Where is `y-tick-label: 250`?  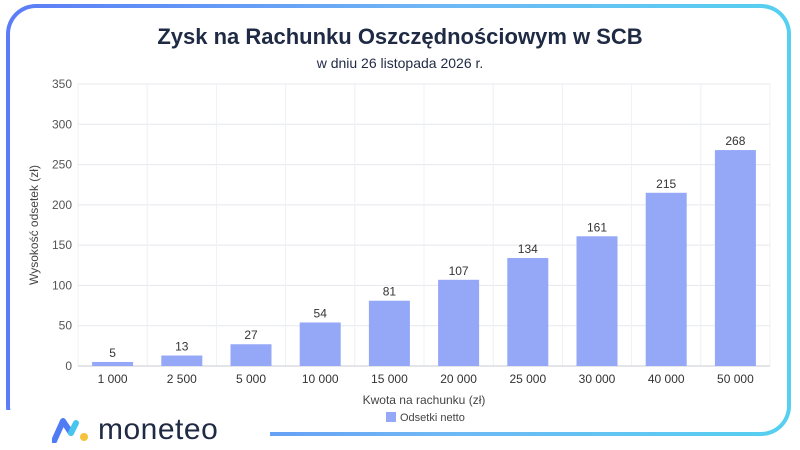 y-tick-label: 250 is located at coordinates (62, 165).